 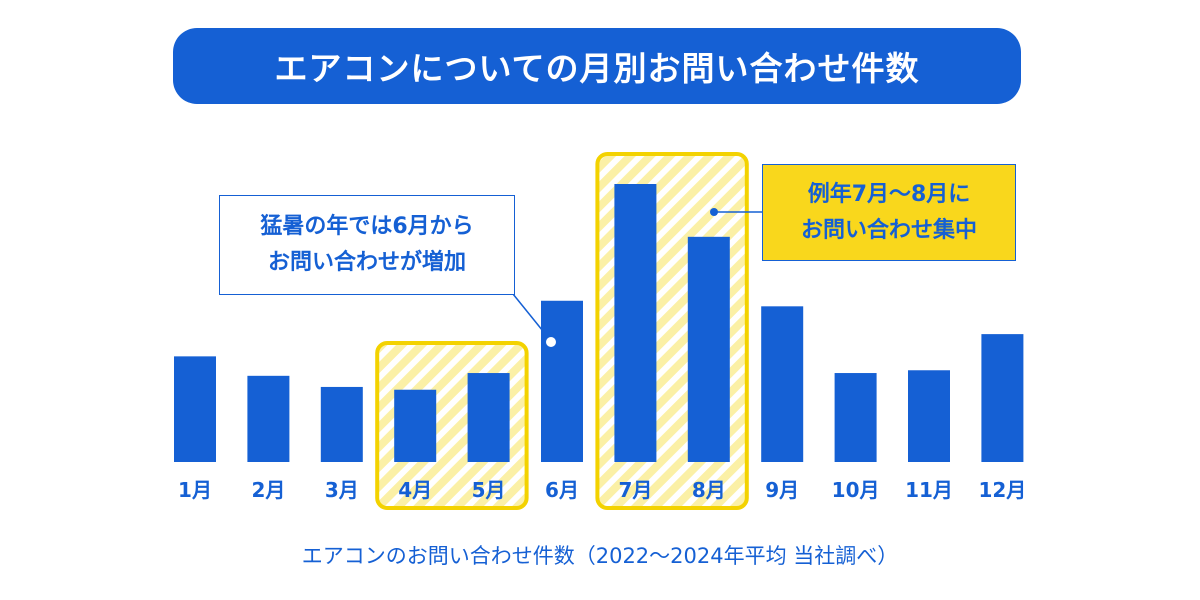 I want to click on x-tick-label-6: 6月, so click(x=562, y=490).